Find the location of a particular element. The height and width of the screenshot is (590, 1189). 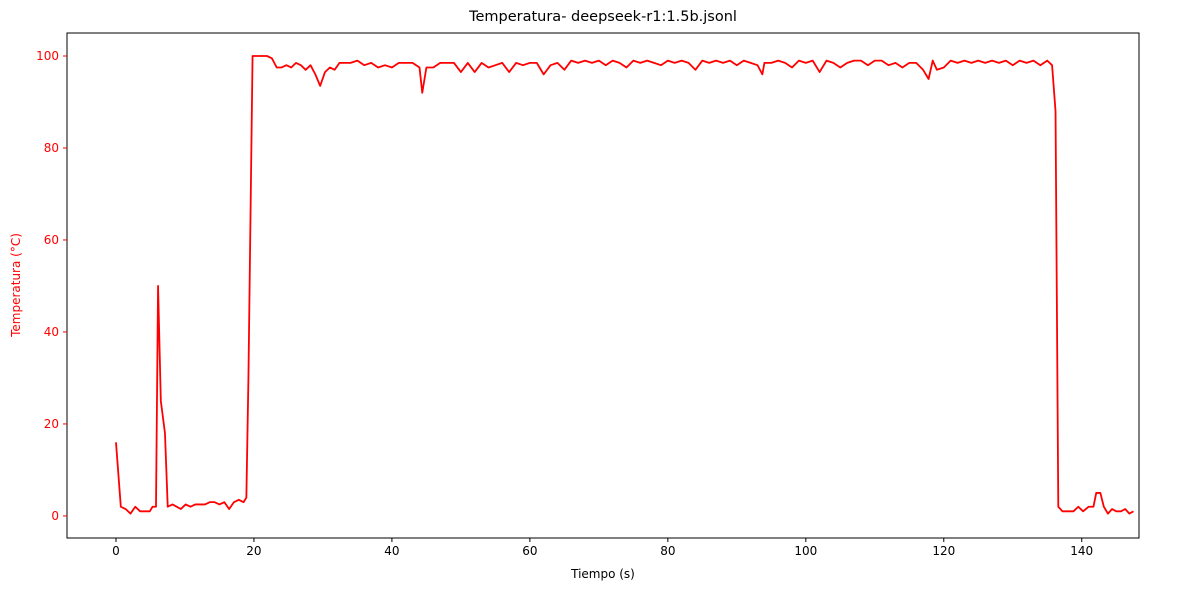

x-tick-label: 140 is located at coordinates (1081, 551).